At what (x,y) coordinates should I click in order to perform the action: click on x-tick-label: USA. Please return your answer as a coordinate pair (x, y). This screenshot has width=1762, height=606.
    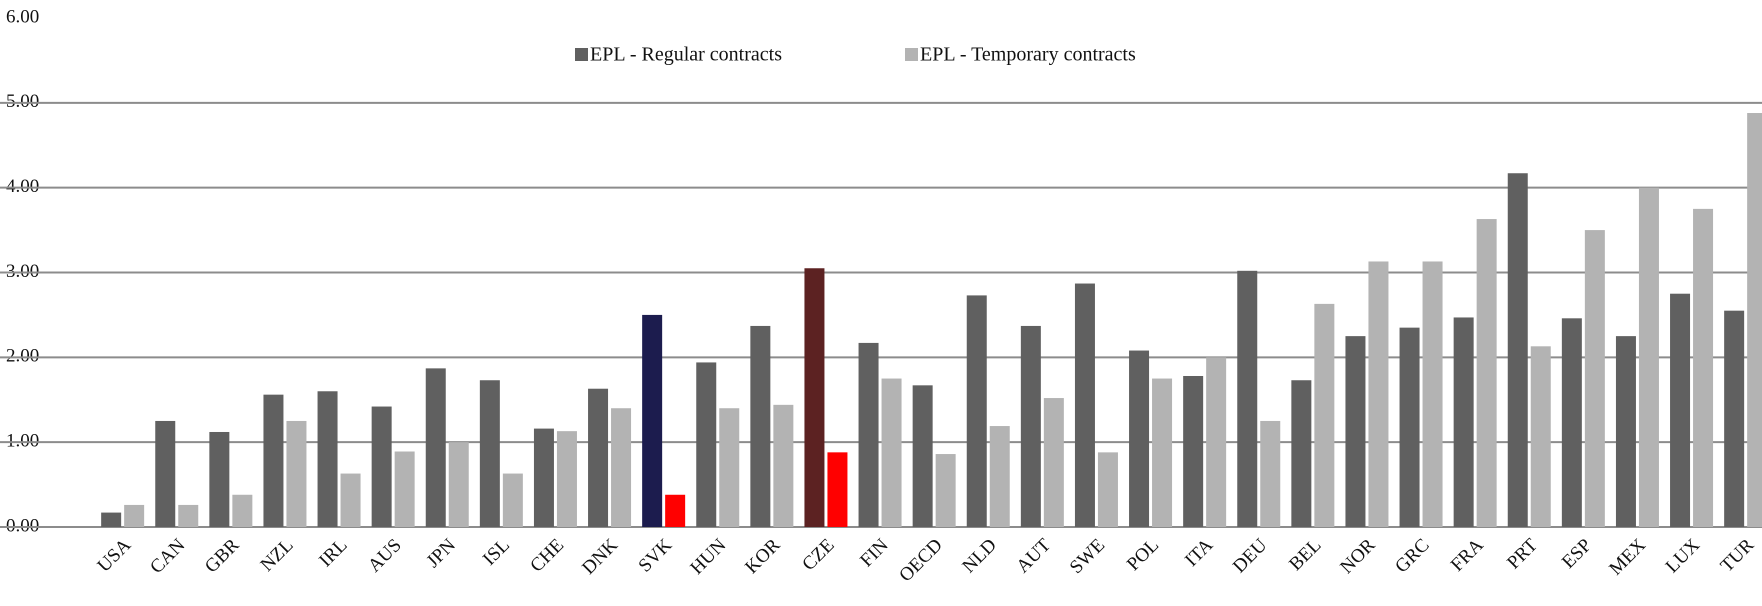
    Looking at the image, I should click on (115, 556).